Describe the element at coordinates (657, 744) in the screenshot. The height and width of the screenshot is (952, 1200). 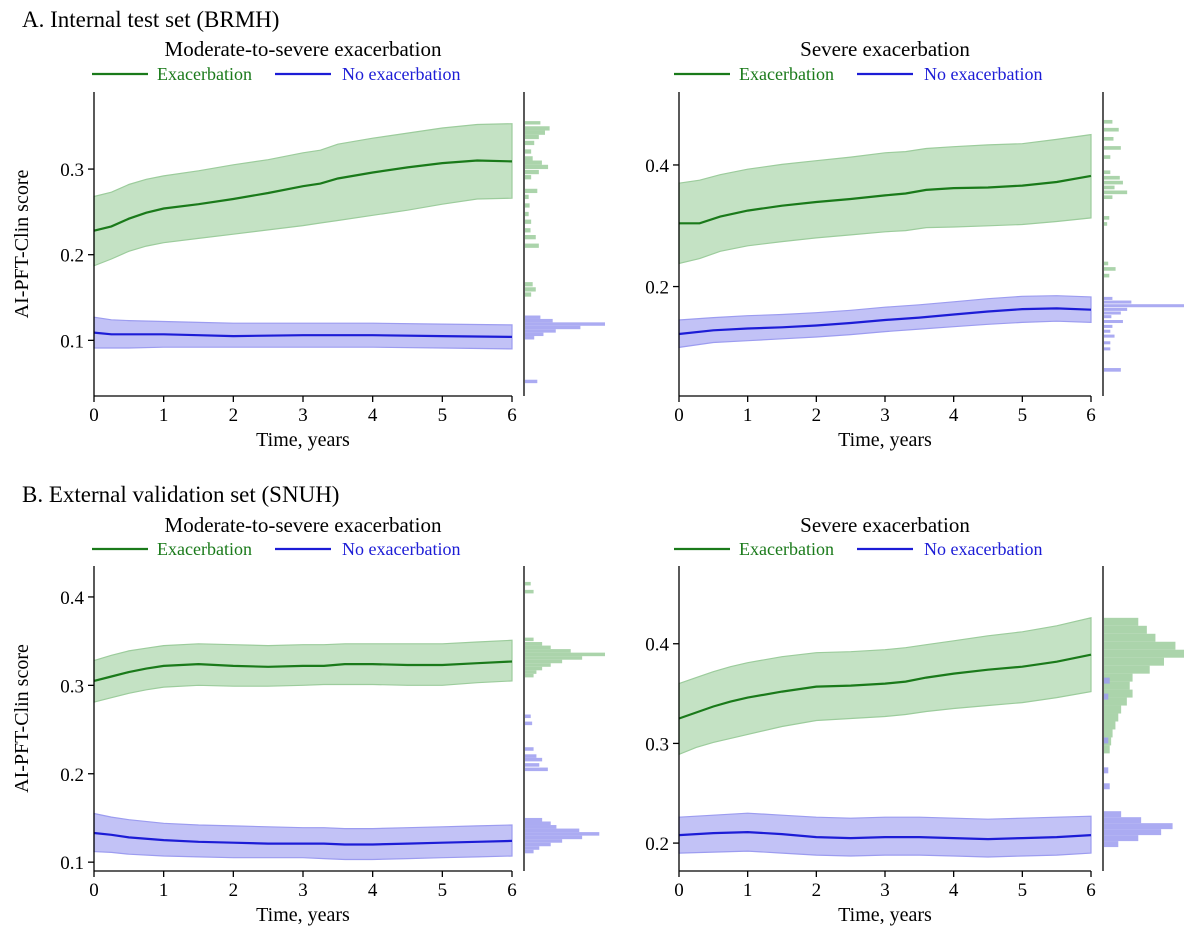
I see `y-tick-label: 0.3` at that location.